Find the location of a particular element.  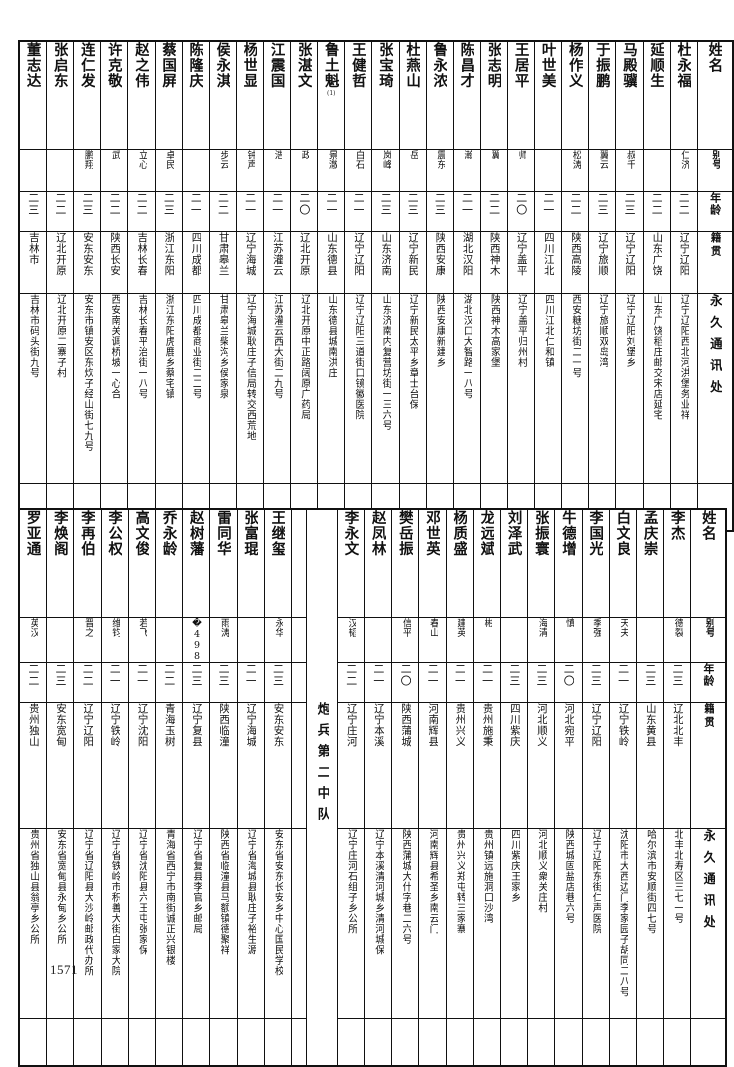

origin-text: 山东德县 is located at coordinates (332, 253).